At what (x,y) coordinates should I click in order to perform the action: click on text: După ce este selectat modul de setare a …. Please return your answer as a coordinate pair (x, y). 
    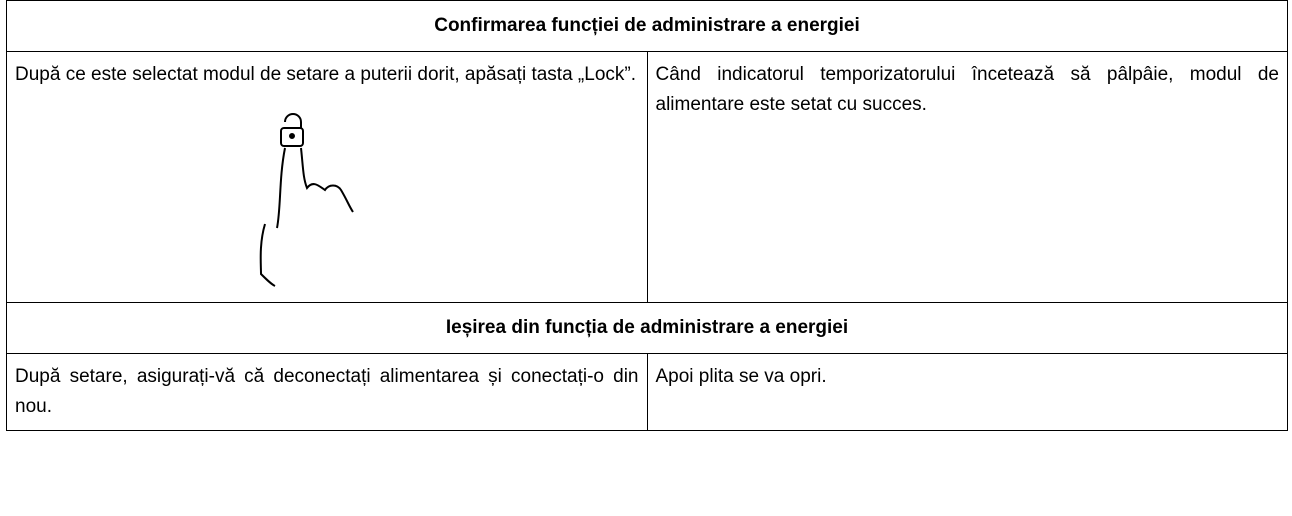
    Looking at the image, I should click on (325, 74).